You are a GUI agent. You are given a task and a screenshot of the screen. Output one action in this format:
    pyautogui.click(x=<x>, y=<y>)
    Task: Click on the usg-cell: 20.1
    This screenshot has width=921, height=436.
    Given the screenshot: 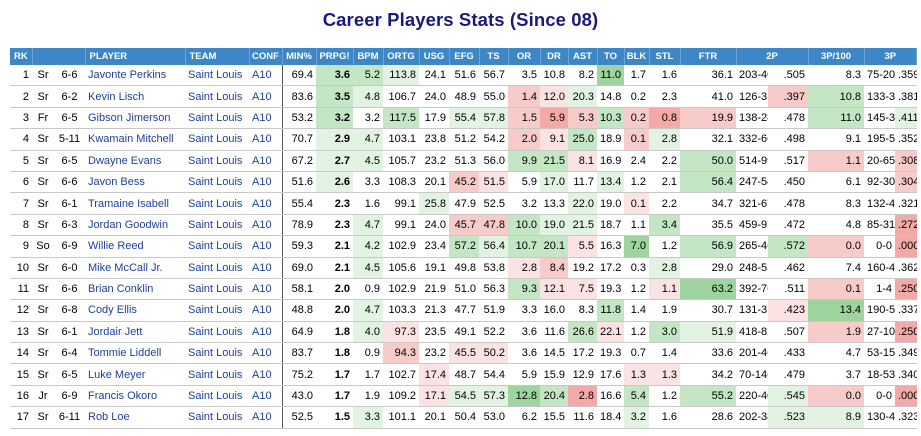 What is the action you would take?
    pyautogui.click(x=434, y=417)
    